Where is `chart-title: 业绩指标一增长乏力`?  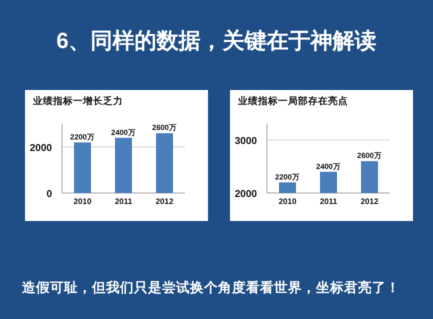 chart-title: 业绩指标一增长乏力 is located at coordinates (77, 101).